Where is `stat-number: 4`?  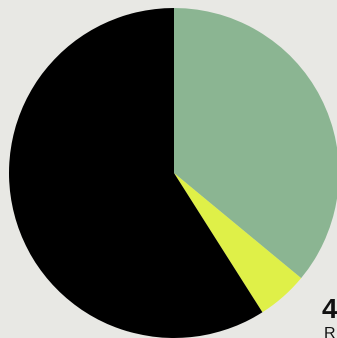 stat-number: 4 is located at coordinates (329, 308).